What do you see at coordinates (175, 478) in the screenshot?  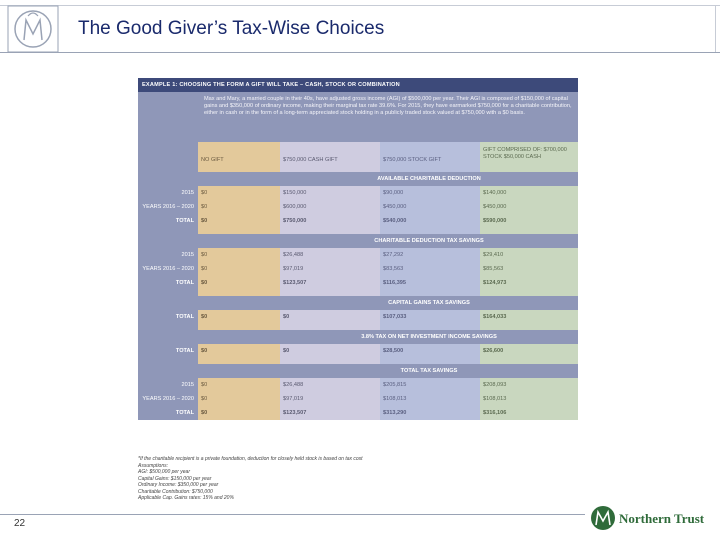 I see `footnote-line: Capital Gains: $150,000 per year` at bounding box center [175, 478].